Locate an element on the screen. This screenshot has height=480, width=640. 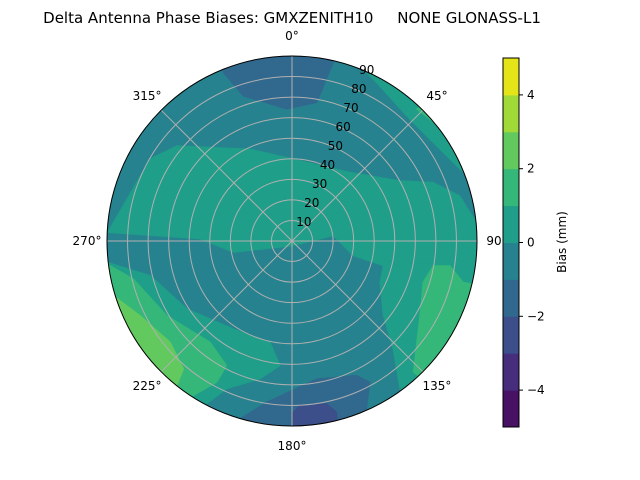
radial-tick-label: 80 is located at coordinates (358, 89).